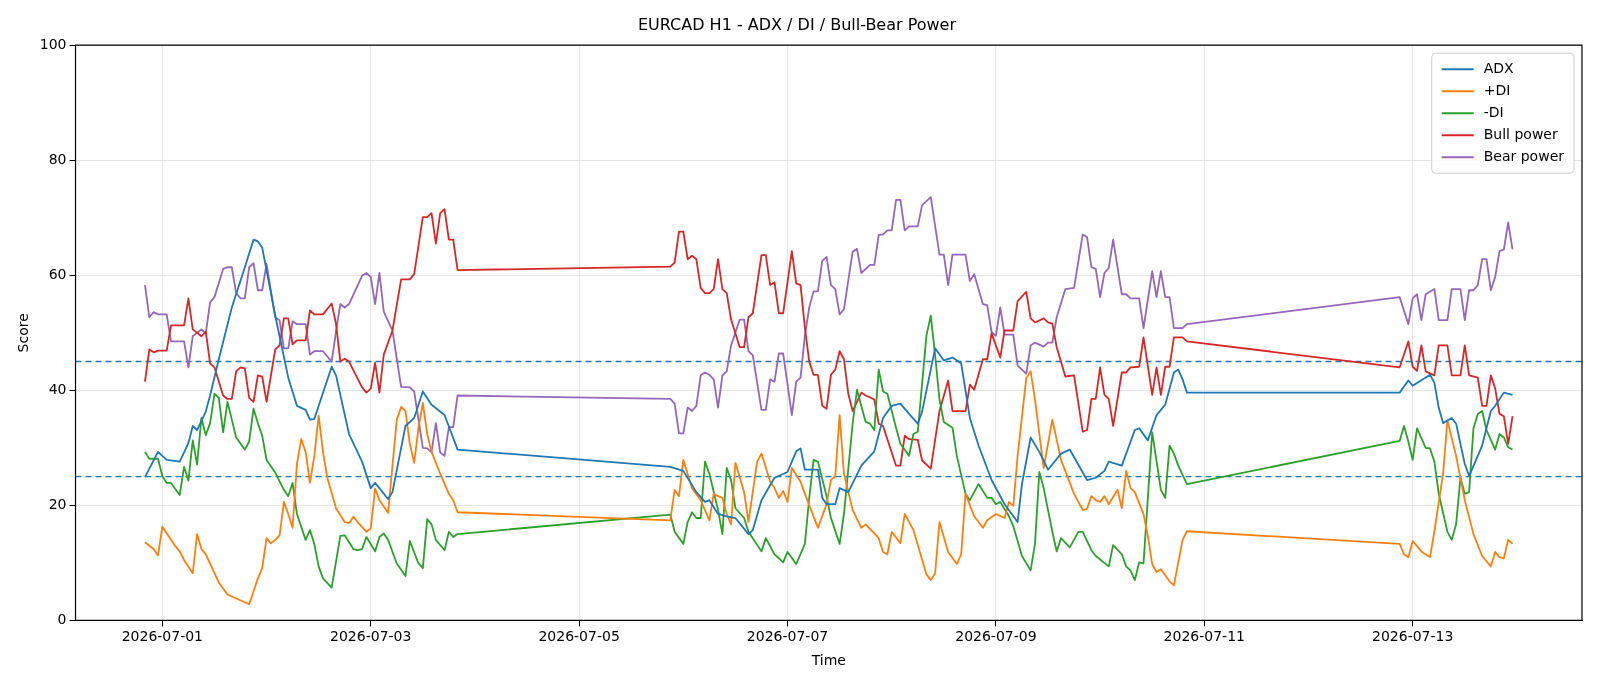  Describe the element at coordinates (1493, 111) in the screenshot. I see `legend-label: -DI` at that location.